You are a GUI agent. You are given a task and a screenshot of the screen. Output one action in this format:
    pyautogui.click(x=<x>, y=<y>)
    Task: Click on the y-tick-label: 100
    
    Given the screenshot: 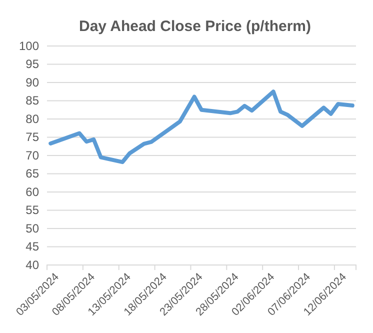 What is the action you would take?
    pyautogui.click(x=29, y=45)
    